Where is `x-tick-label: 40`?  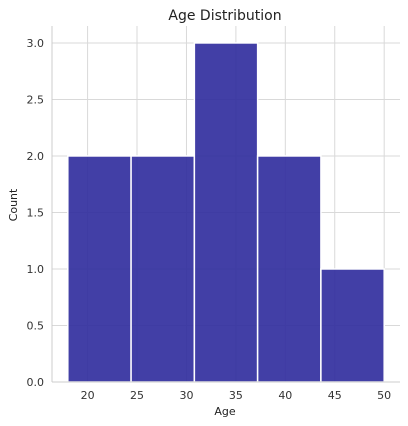 x-tick-label: 40 is located at coordinates (285, 395).